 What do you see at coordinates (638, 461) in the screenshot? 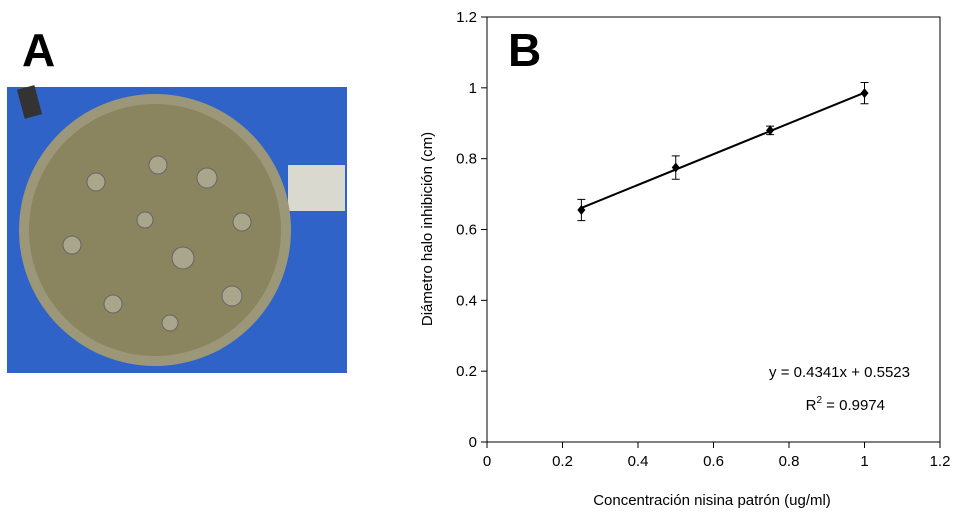
I see `x-tick-label: 0.4` at bounding box center [638, 461].